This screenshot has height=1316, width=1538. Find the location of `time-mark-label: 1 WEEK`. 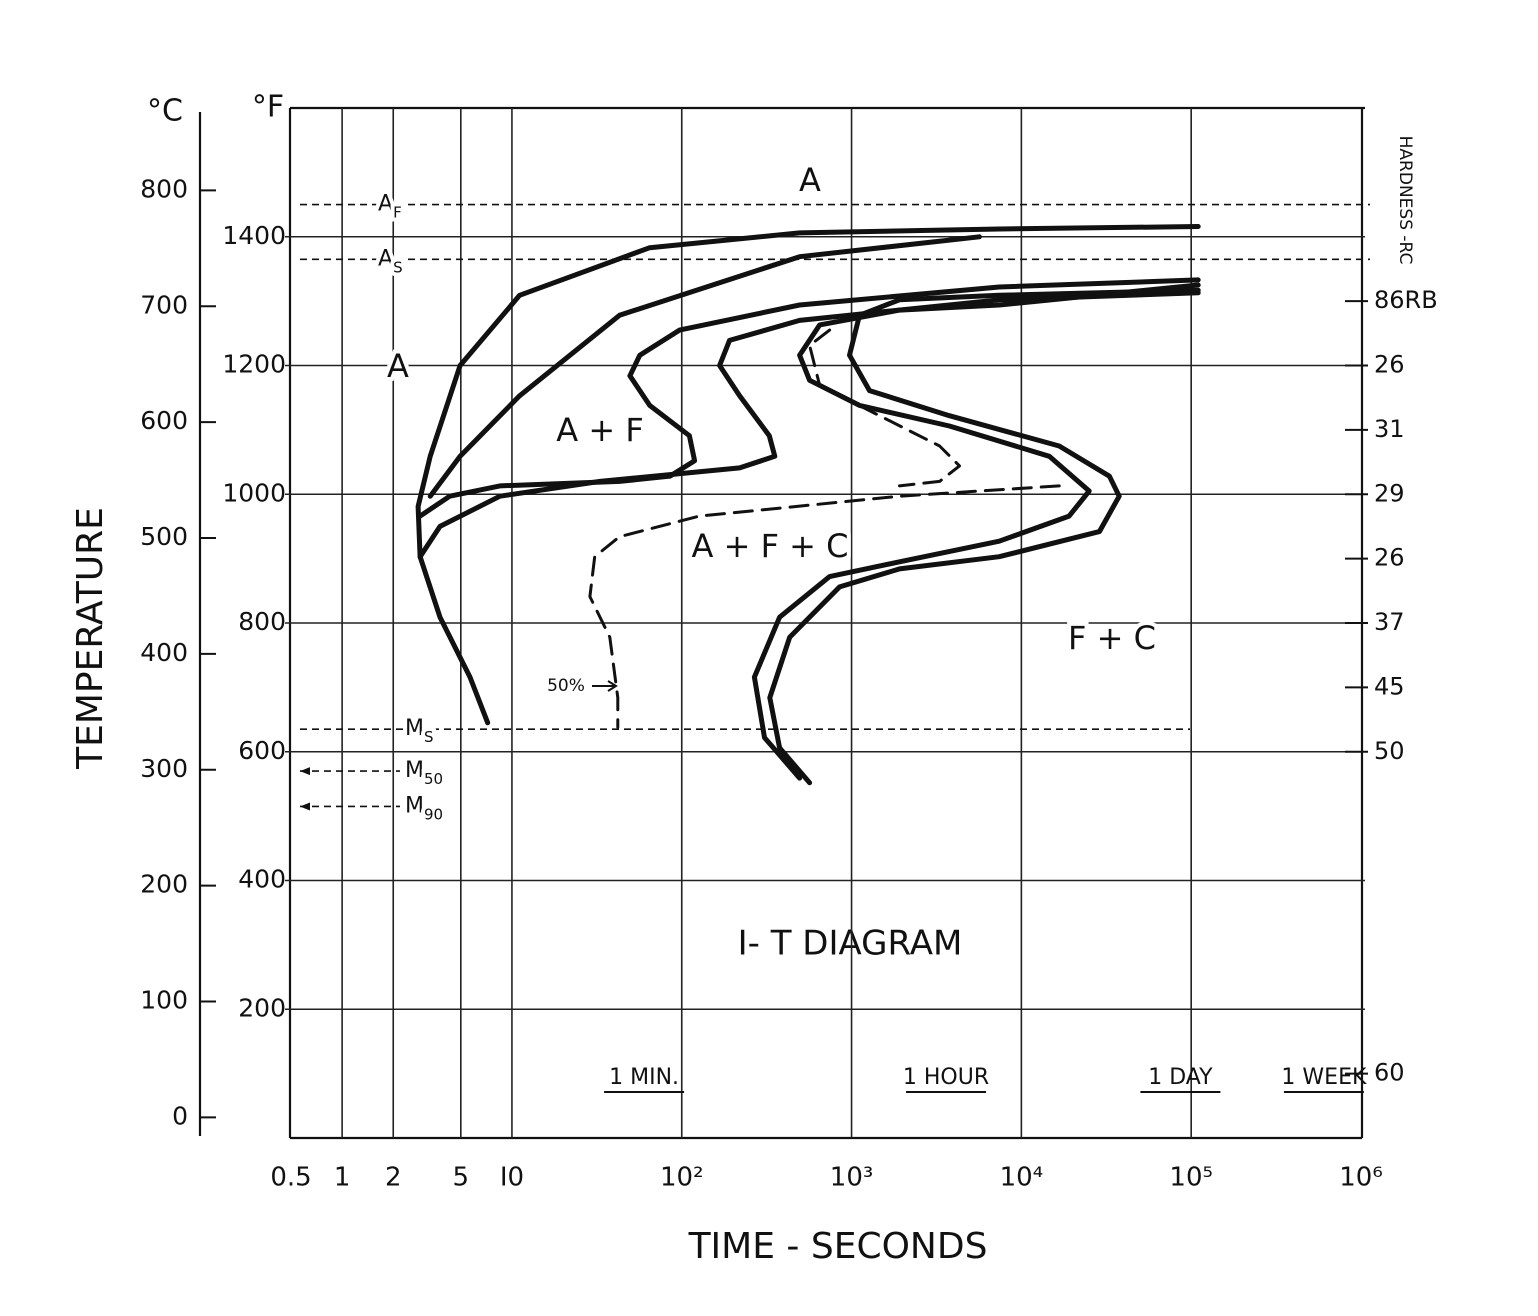

time-mark-label: 1 WEEK is located at coordinates (1324, 1077).